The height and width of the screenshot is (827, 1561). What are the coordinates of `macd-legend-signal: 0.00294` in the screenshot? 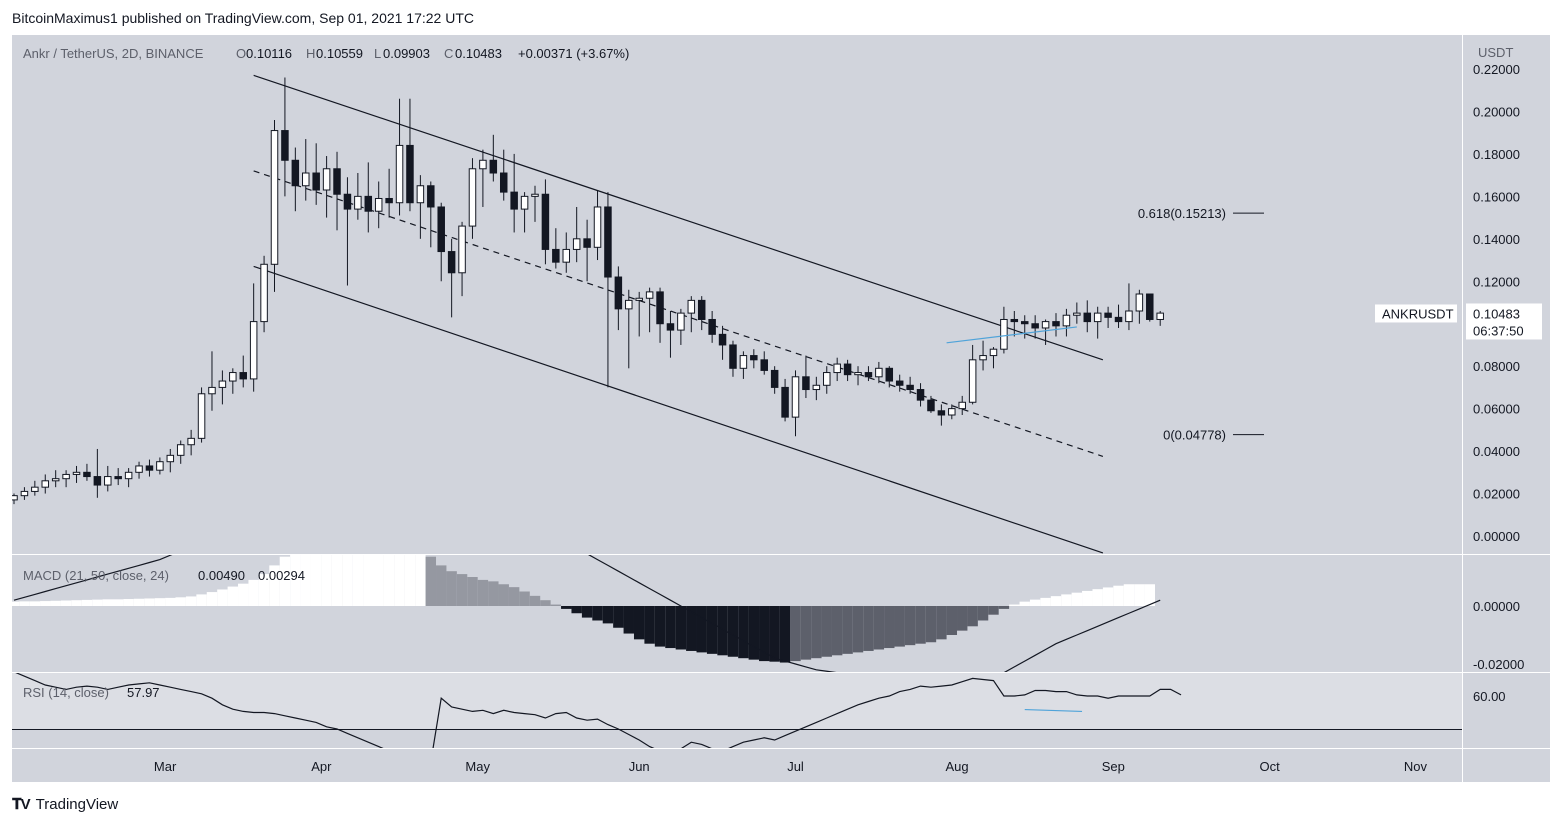 It's located at (281, 575).